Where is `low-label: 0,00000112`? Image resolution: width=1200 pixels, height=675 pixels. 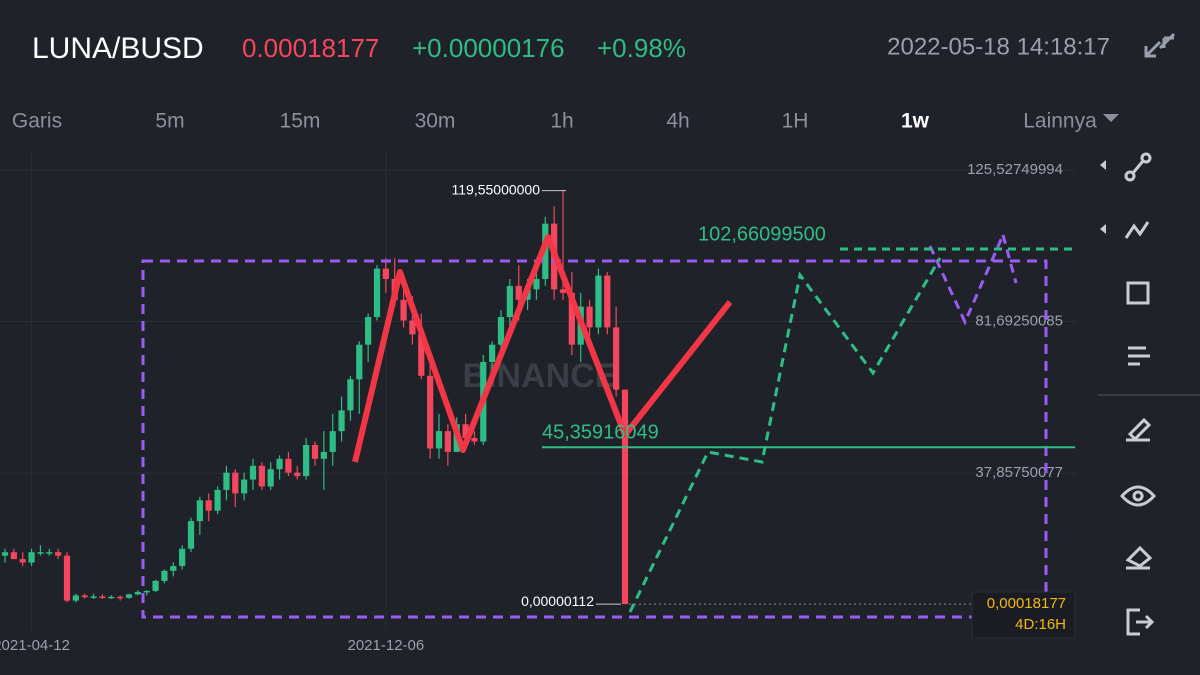 low-label: 0,00000112 is located at coordinates (557, 601).